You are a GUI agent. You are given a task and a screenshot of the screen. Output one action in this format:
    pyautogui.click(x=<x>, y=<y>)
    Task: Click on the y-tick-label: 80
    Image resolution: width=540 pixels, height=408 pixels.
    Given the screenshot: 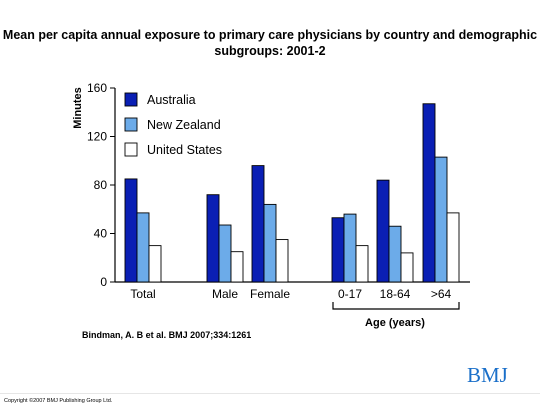 What is the action you would take?
    pyautogui.click(x=101, y=185)
    